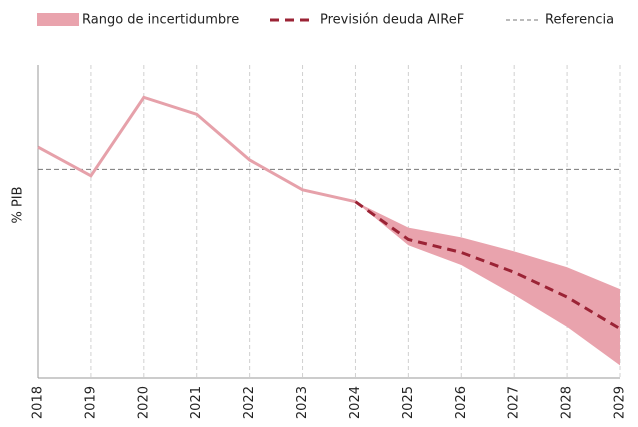 The width and height of the screenshot is (638, 427). I want to click on legend-label: Rango de incertidumbre, so click(160, 20).